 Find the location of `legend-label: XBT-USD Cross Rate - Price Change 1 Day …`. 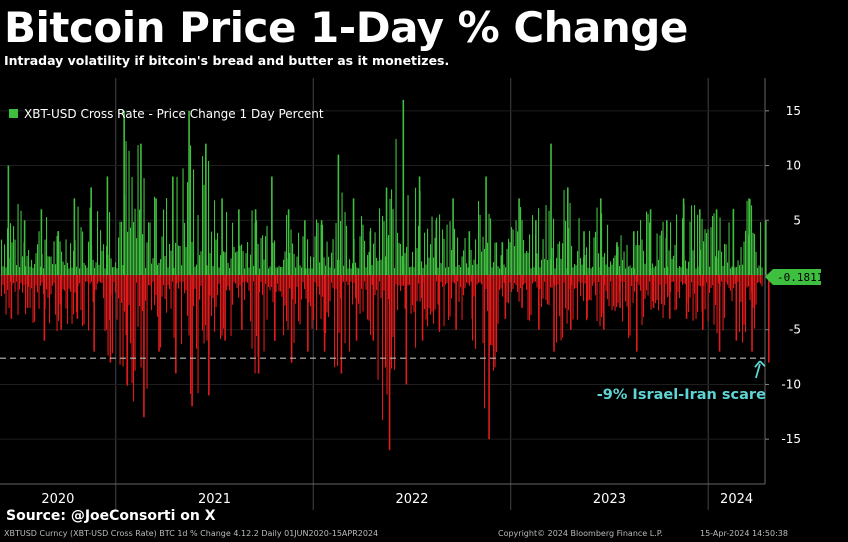

legend-label: XBT-USD Cross Rate - Price Change 1 Day … is located at coordinates (174, 114).